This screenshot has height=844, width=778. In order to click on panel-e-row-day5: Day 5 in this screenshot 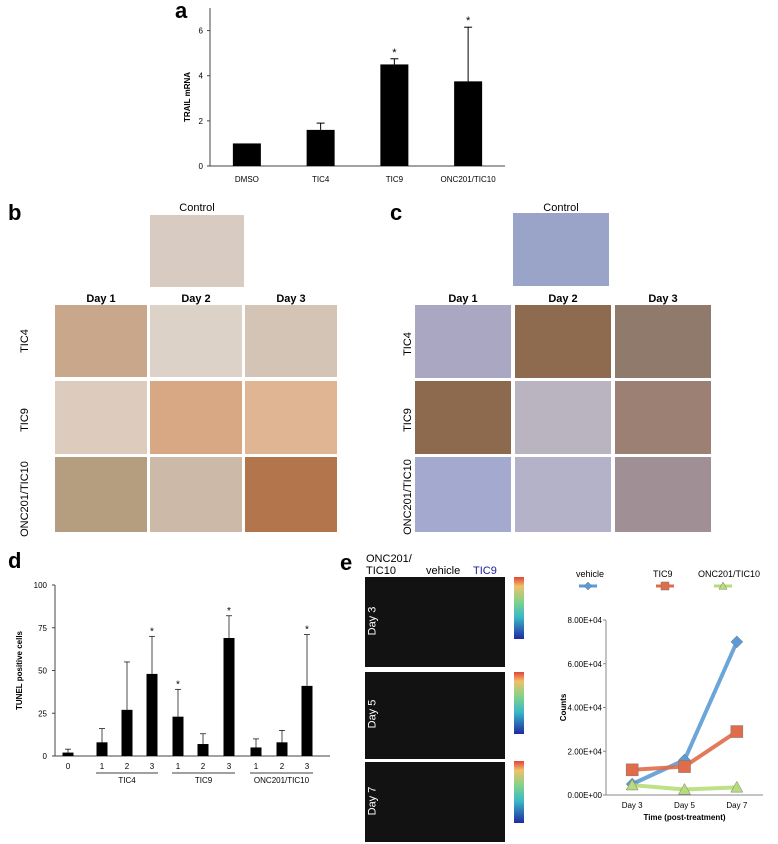, I will do `click(372, 714)`.